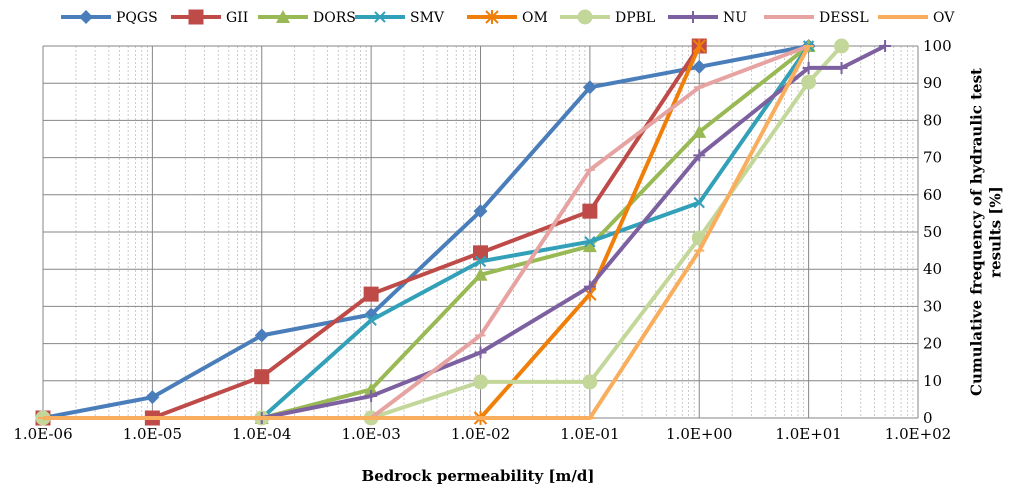  Describe the element at coordinates (535, 18) in the screenshot. I see `legend-label: OM` at that location.